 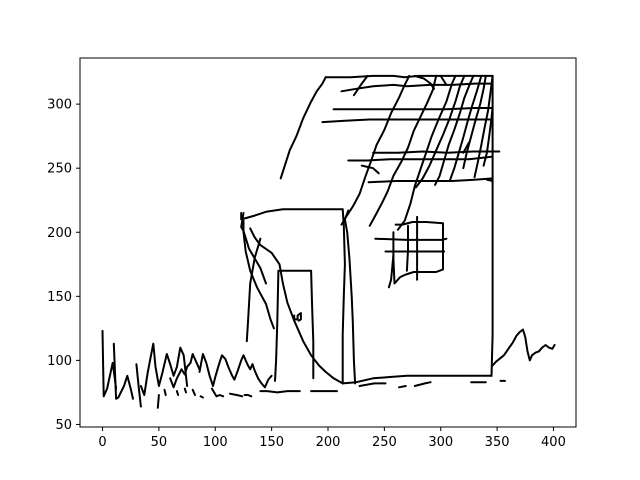 What do you see at coordinates (553, 442) in the screenshot?
I see `x-tick-label: 400` at bounding box center [553, 442].